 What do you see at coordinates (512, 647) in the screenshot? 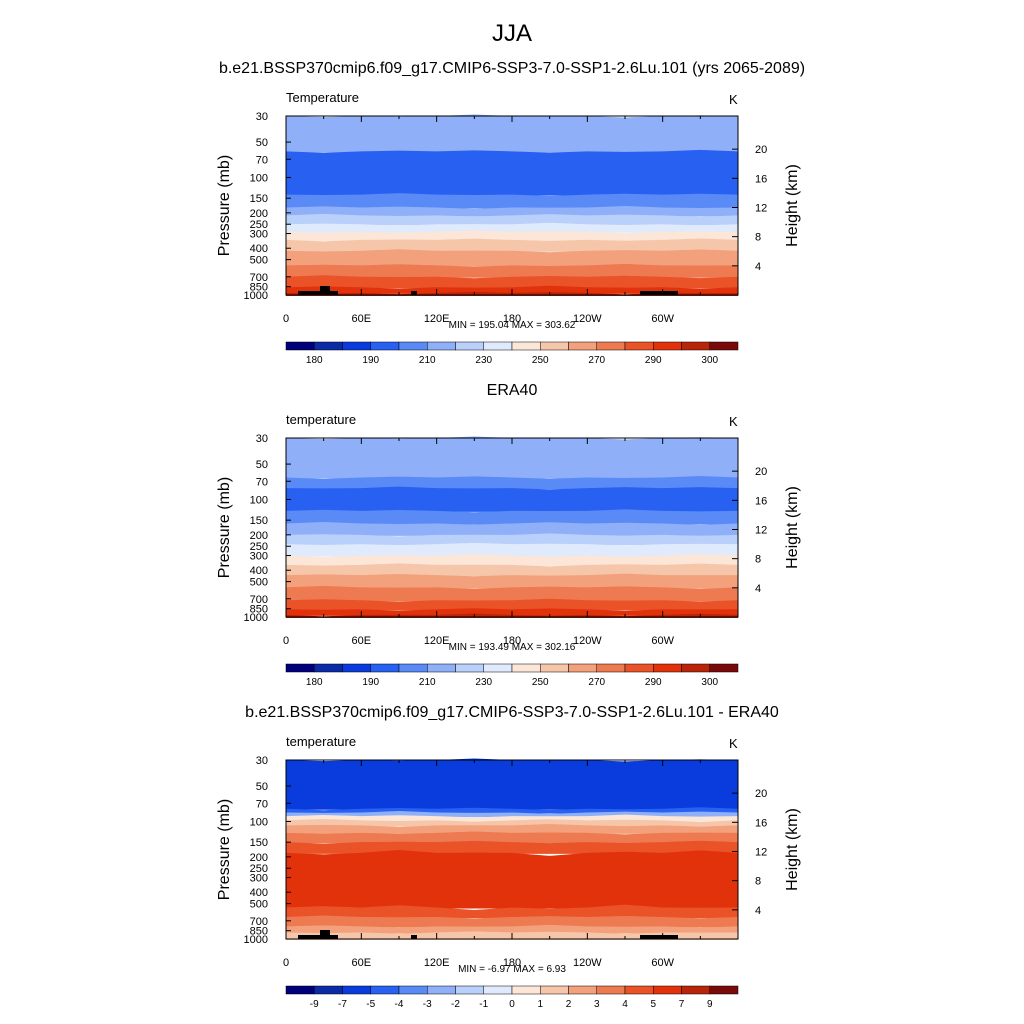
I see `min-max-label: MIN = 193.49 MAX = 302.16` at bounding box center [512, 647].